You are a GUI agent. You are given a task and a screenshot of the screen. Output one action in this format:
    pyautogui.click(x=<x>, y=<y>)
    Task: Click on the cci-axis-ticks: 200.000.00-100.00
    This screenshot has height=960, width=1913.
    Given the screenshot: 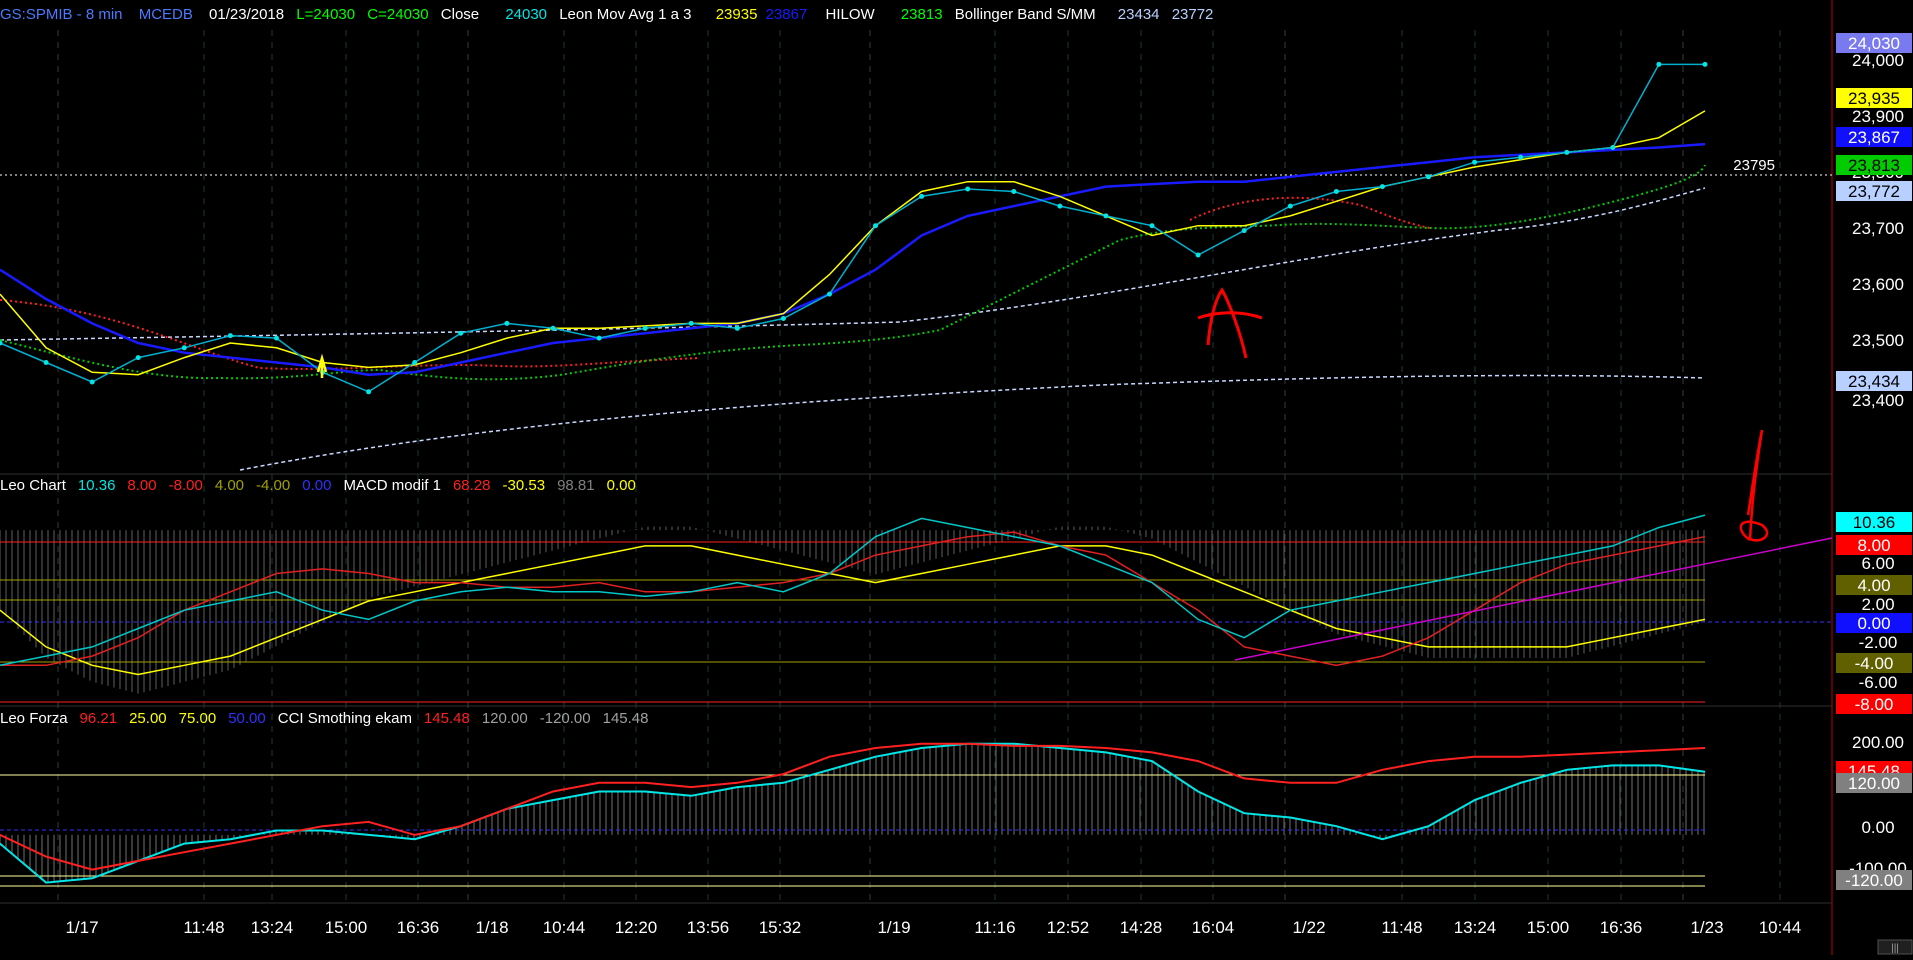 What is the action you would take?
    pyautogui.click(x=1878, y=805)
    